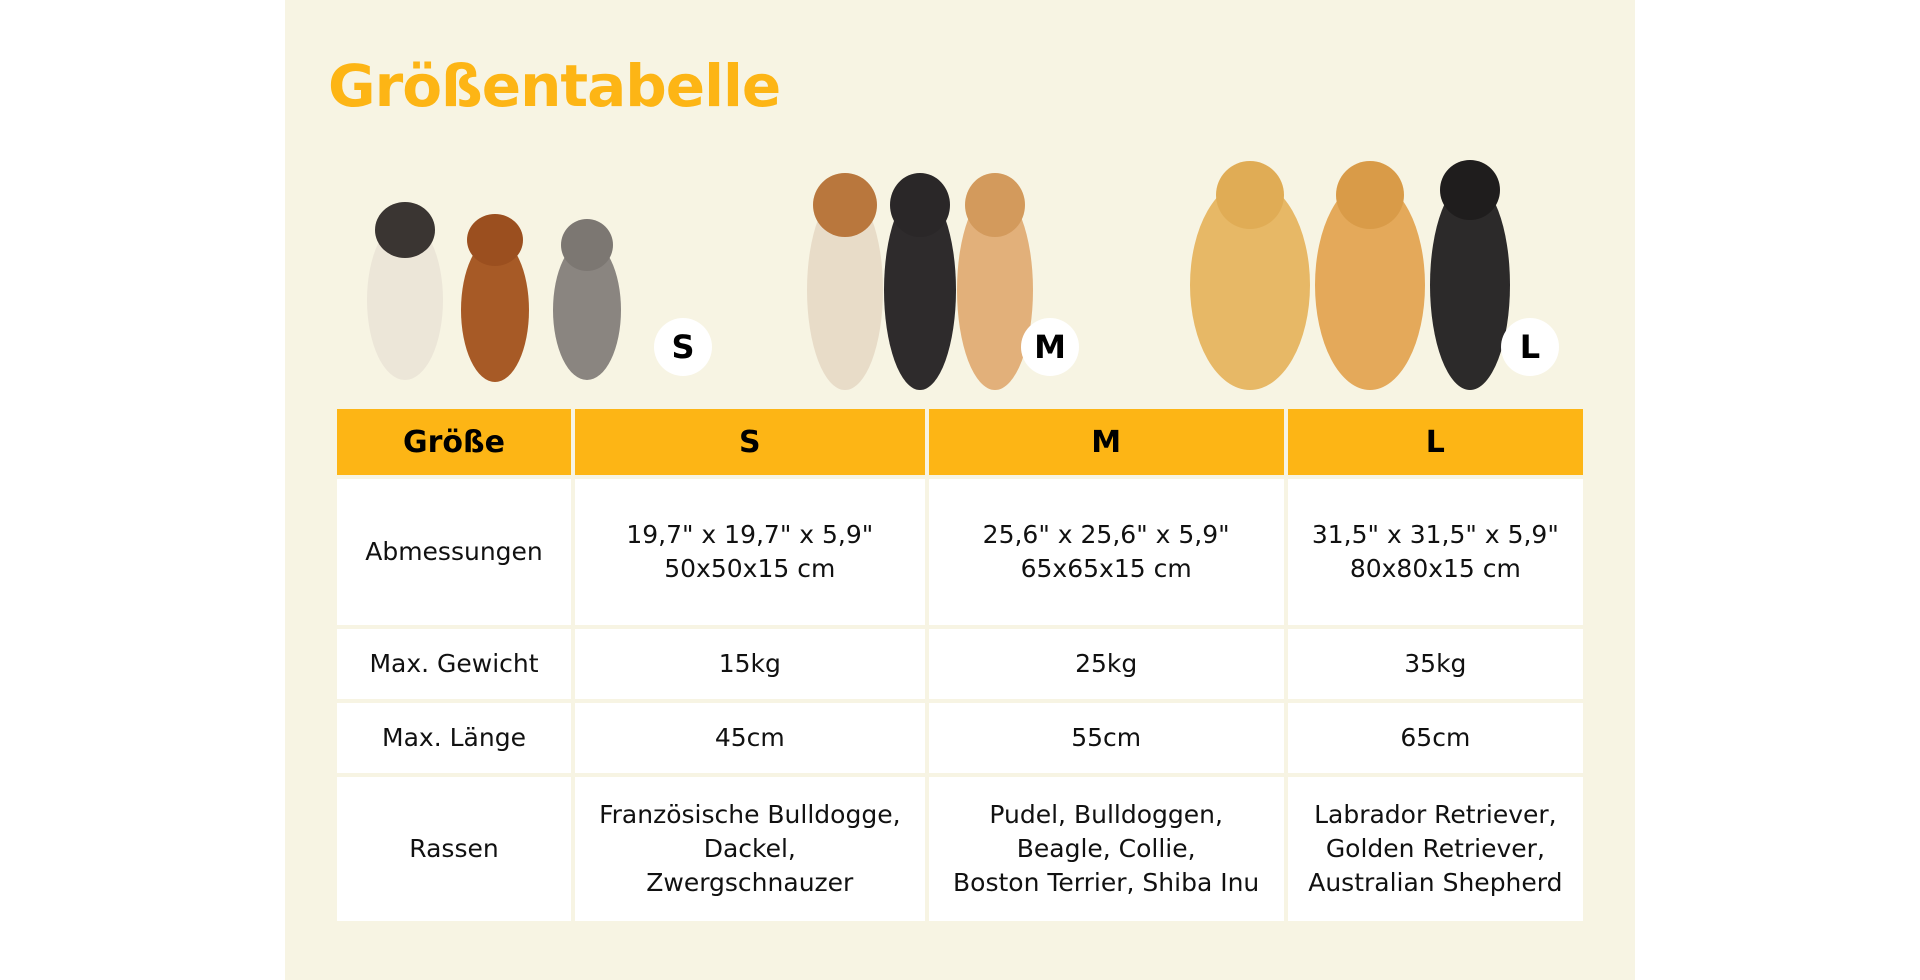 This screenshot has width=1920, height=980. What do you see at coordinates (1106, 552) in the screenshot?
I see `table-cell: 25,6" x 25,6" x 5,9" 65x65x15 cm` at bounding box center [1106, 552].